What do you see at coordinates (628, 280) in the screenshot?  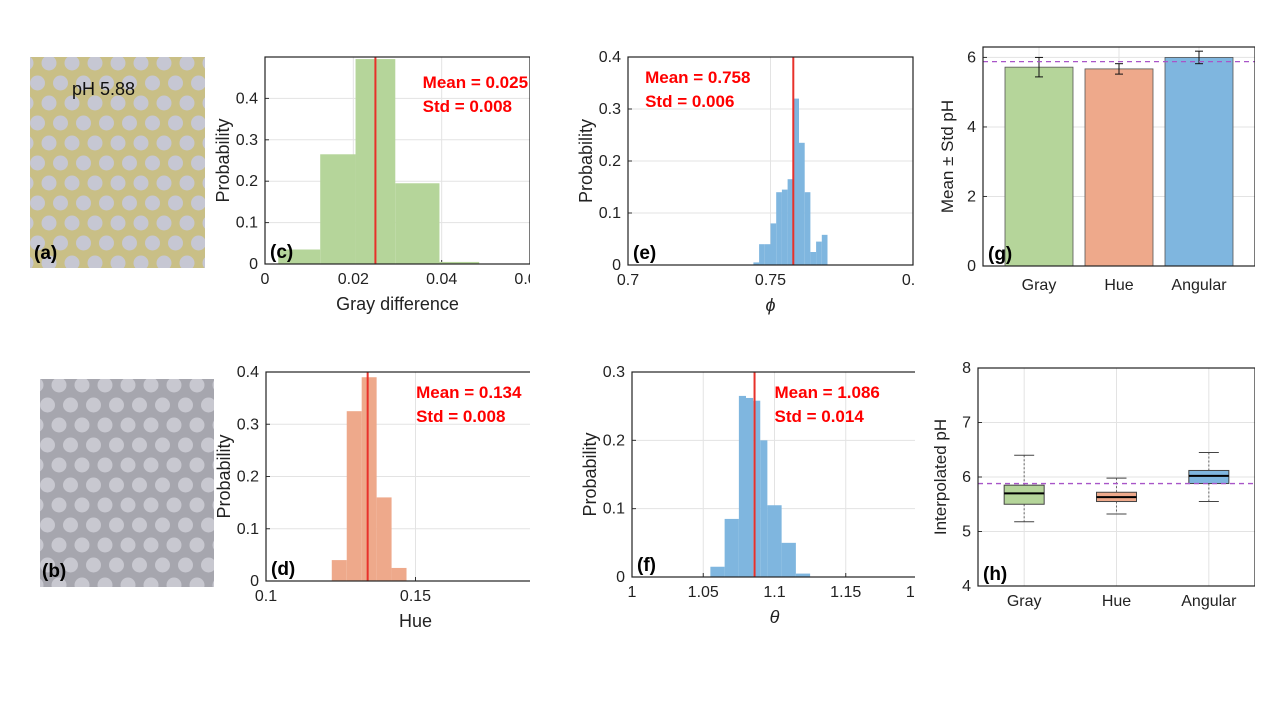 I see `x-tick-label: 0.7` at bounding box center [628, 280].